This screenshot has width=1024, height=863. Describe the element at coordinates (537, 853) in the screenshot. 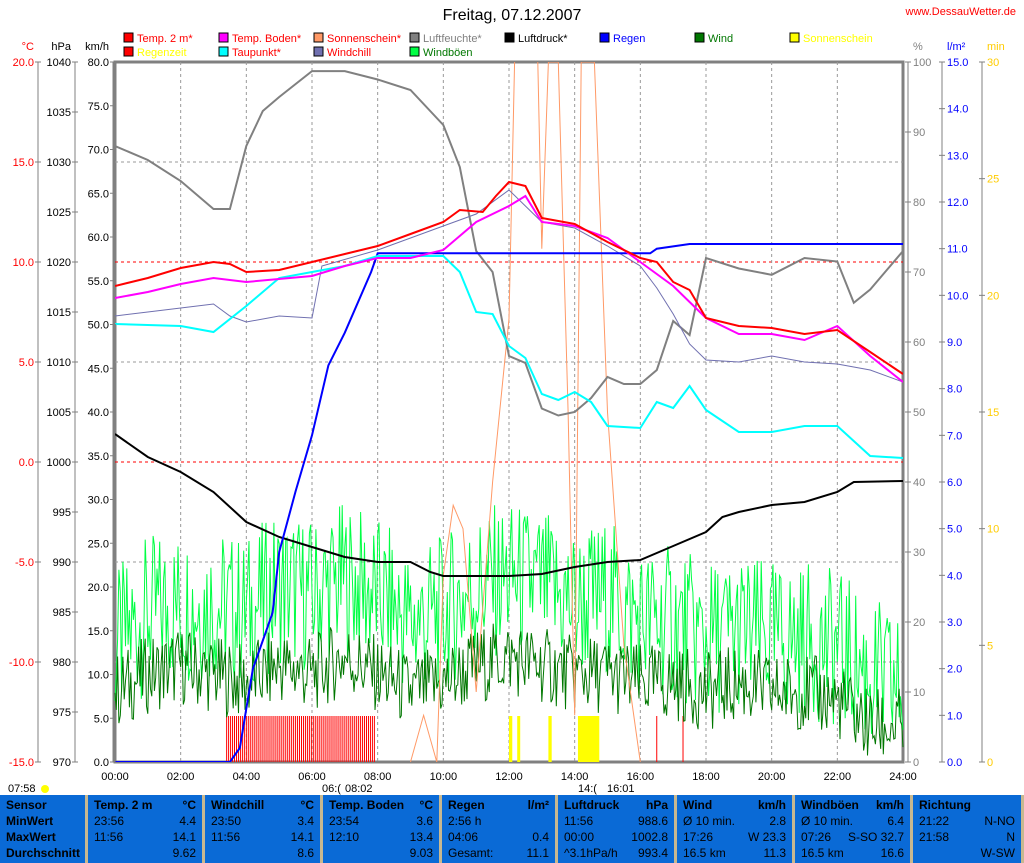

I see `avg-value: 11.1` at that location.